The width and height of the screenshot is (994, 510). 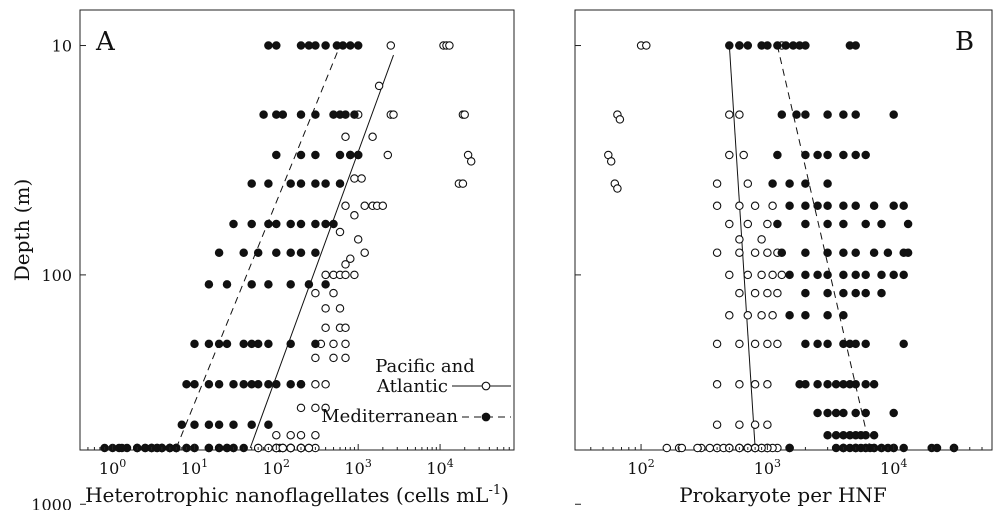 I want to click on panel-b-x-tick-label: 102, so click(x=640, y=467).